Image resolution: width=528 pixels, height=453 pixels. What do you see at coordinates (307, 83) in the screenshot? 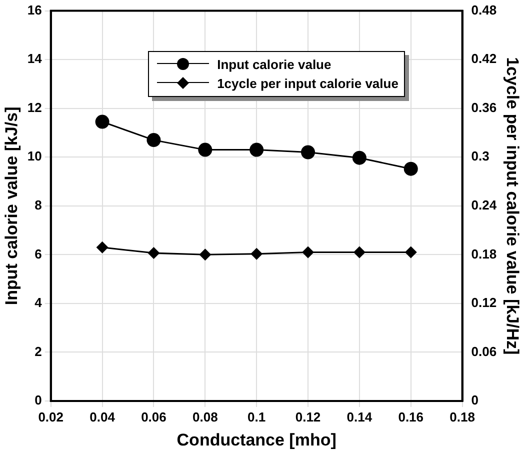
I see `legend-label: 1cycle per input calorie value` at bounding box center [307, 83].